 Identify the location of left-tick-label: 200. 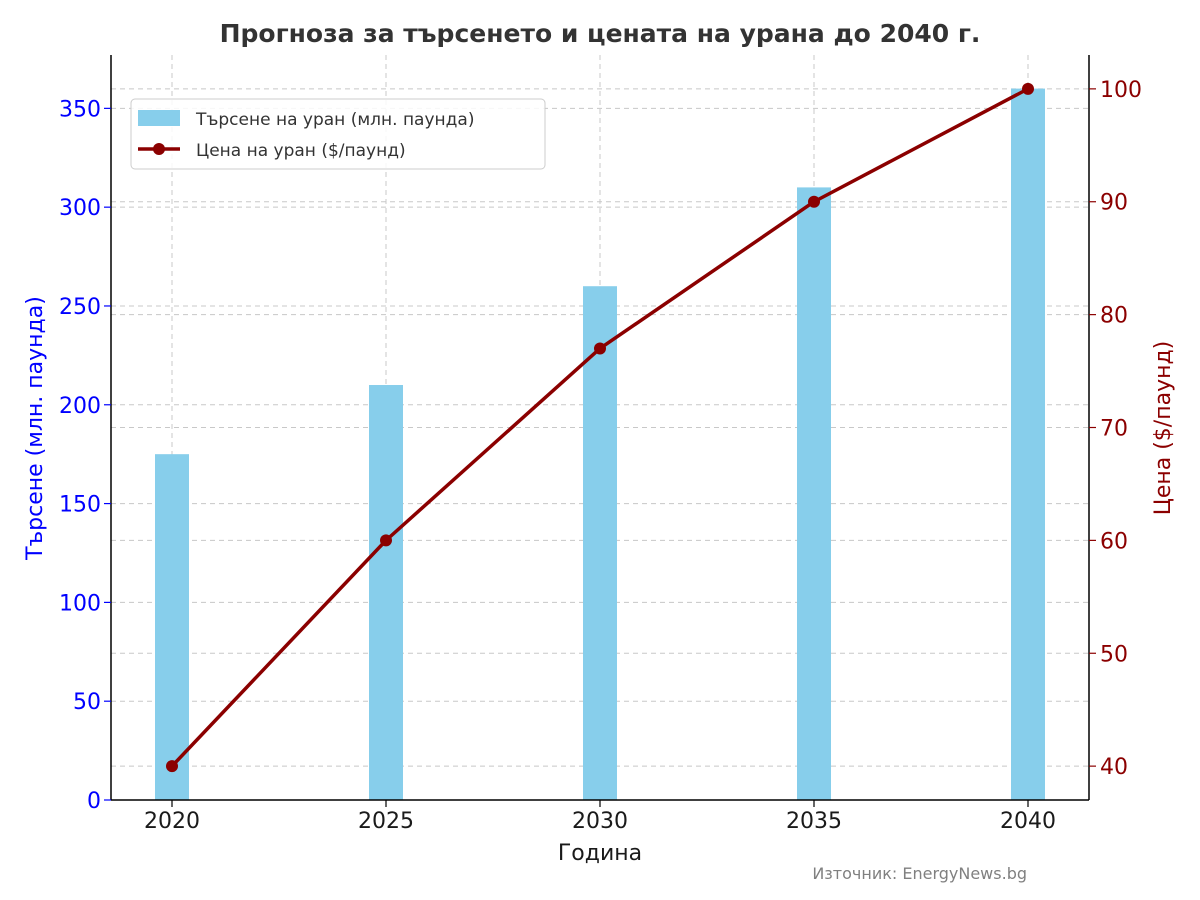
(80, 406).